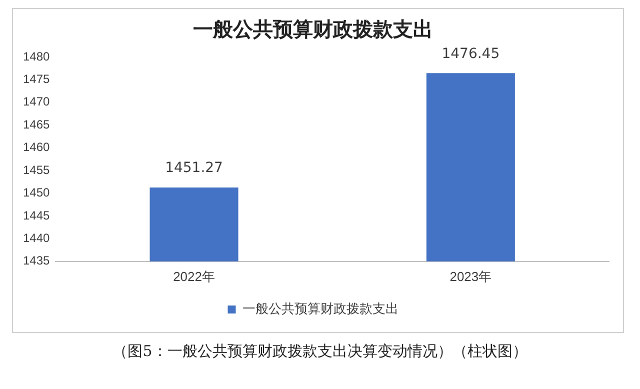  Describe the element at coordinates (194, 168) in the screenshot. I see `data-label: 1451.27` at that location.